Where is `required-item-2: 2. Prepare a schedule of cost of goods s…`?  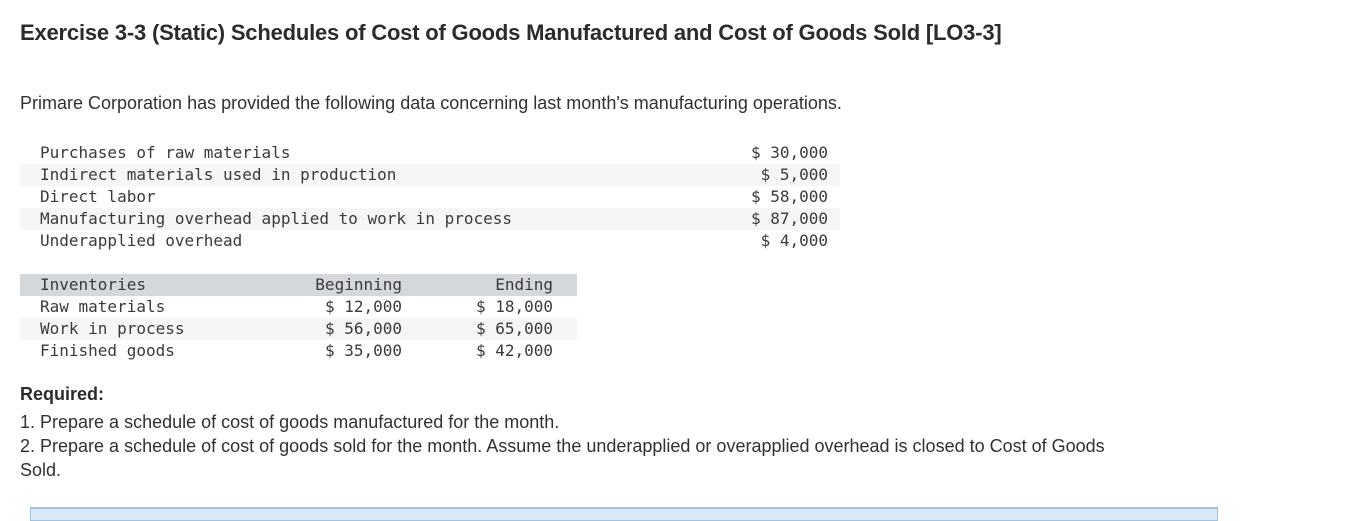
required-item-2: 2. Prepare a schedule of cost of goods s… is located at coordinates (562, 458).